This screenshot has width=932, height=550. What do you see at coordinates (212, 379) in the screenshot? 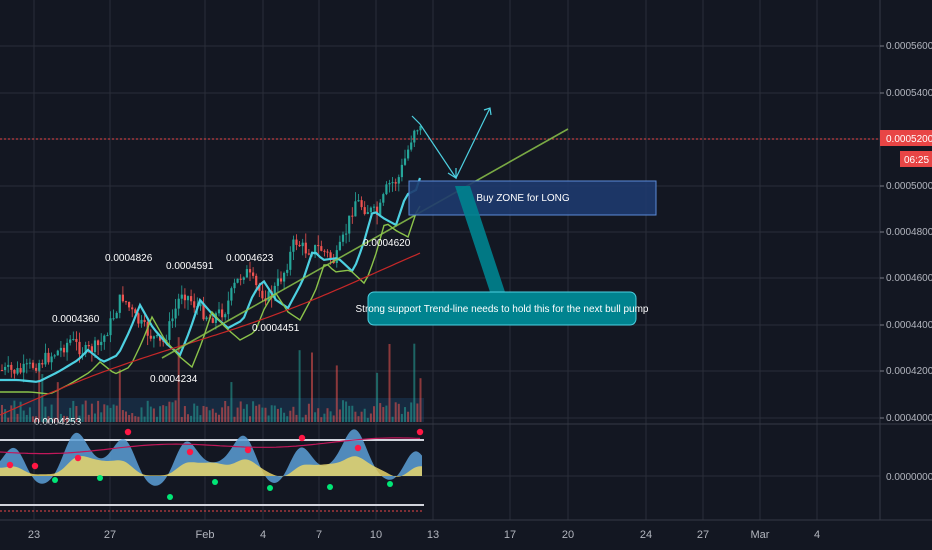
I see `volume-bars` at bounding box center [212, 379].